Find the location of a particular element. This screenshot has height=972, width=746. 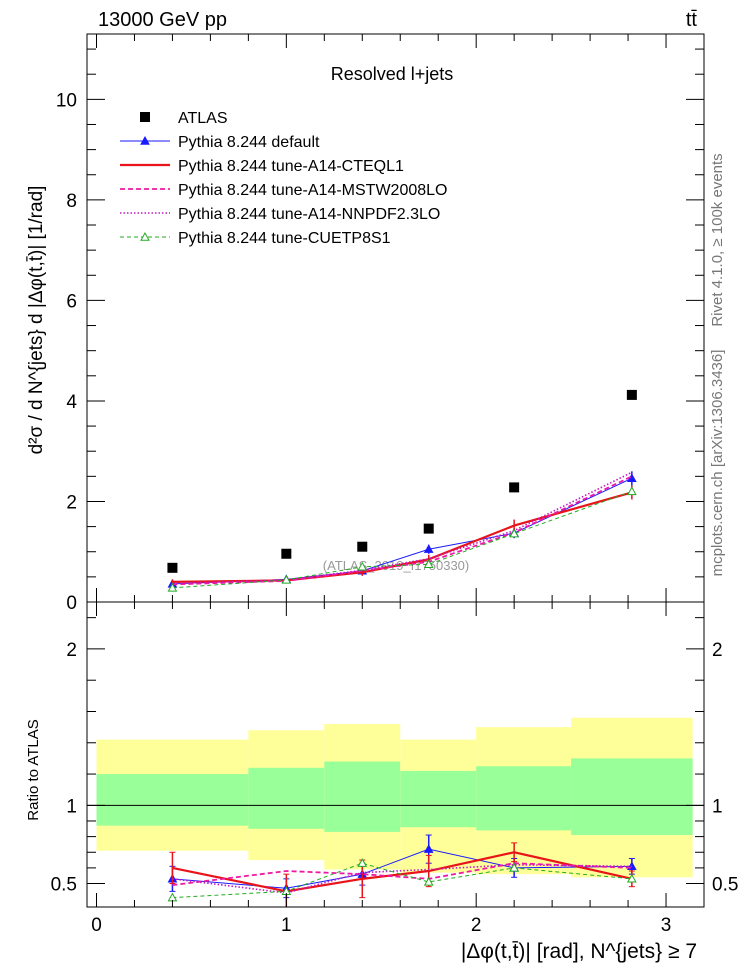

ratio-ytick-label-right: 0.5 is located at coordinates (725, 885).